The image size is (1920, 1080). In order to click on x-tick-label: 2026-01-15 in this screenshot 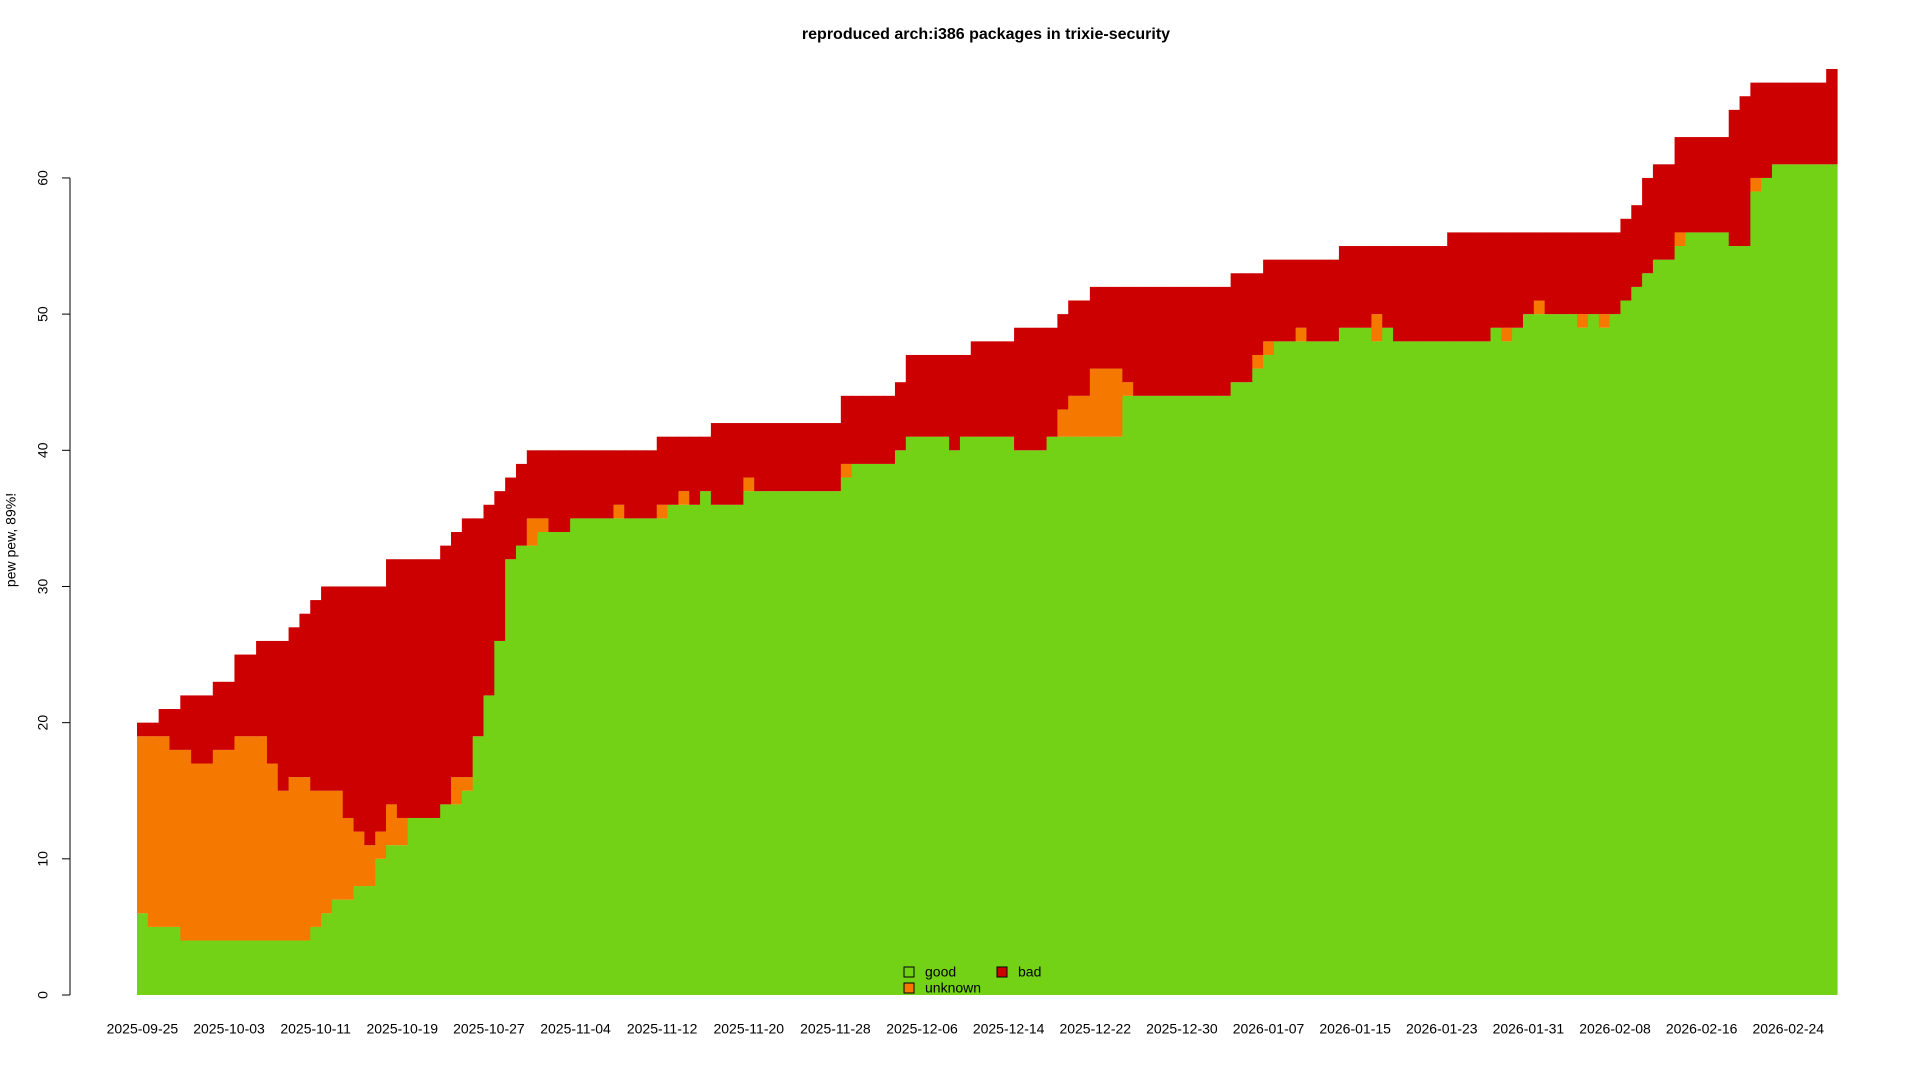, I will do `click(1355, 1029)`.